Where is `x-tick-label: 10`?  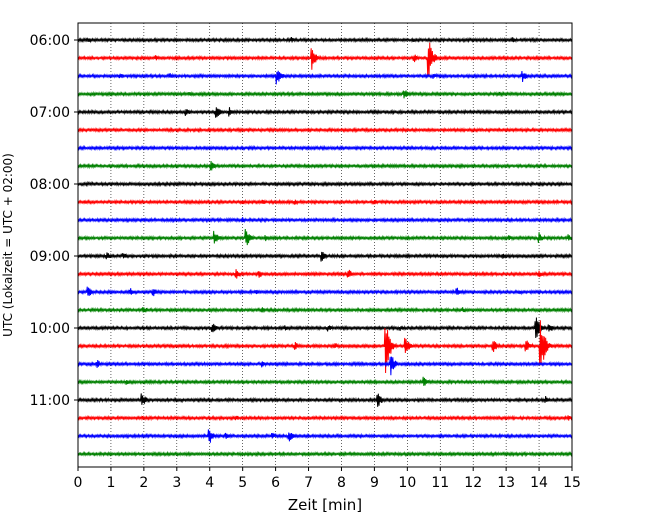 x-tick-label: 10 is located at coordinates (407, 483).